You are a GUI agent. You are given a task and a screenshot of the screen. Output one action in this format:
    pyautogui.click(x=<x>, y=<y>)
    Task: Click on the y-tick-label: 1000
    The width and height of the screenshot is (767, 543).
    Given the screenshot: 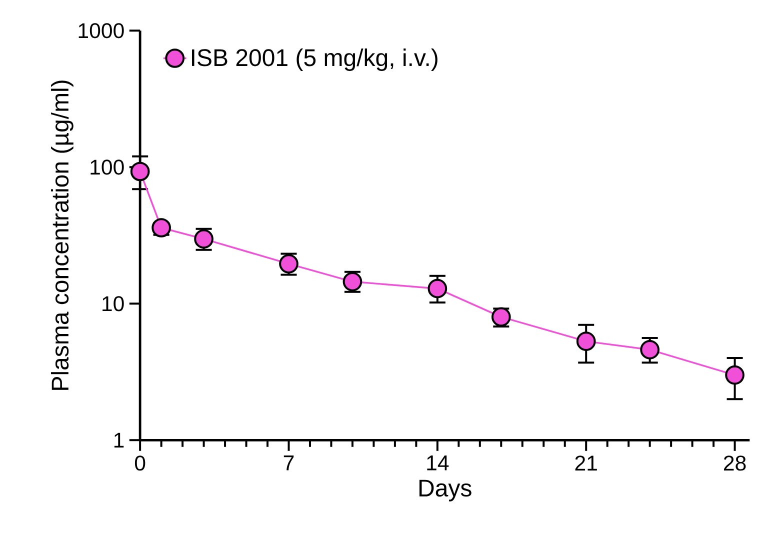 What is the action you would take?
    pyautogui.click(x=101, y=30)
    